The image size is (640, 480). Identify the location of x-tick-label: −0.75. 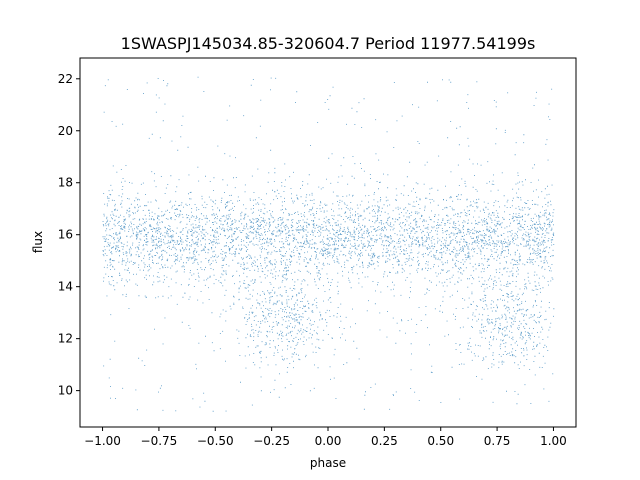
(159, 441).